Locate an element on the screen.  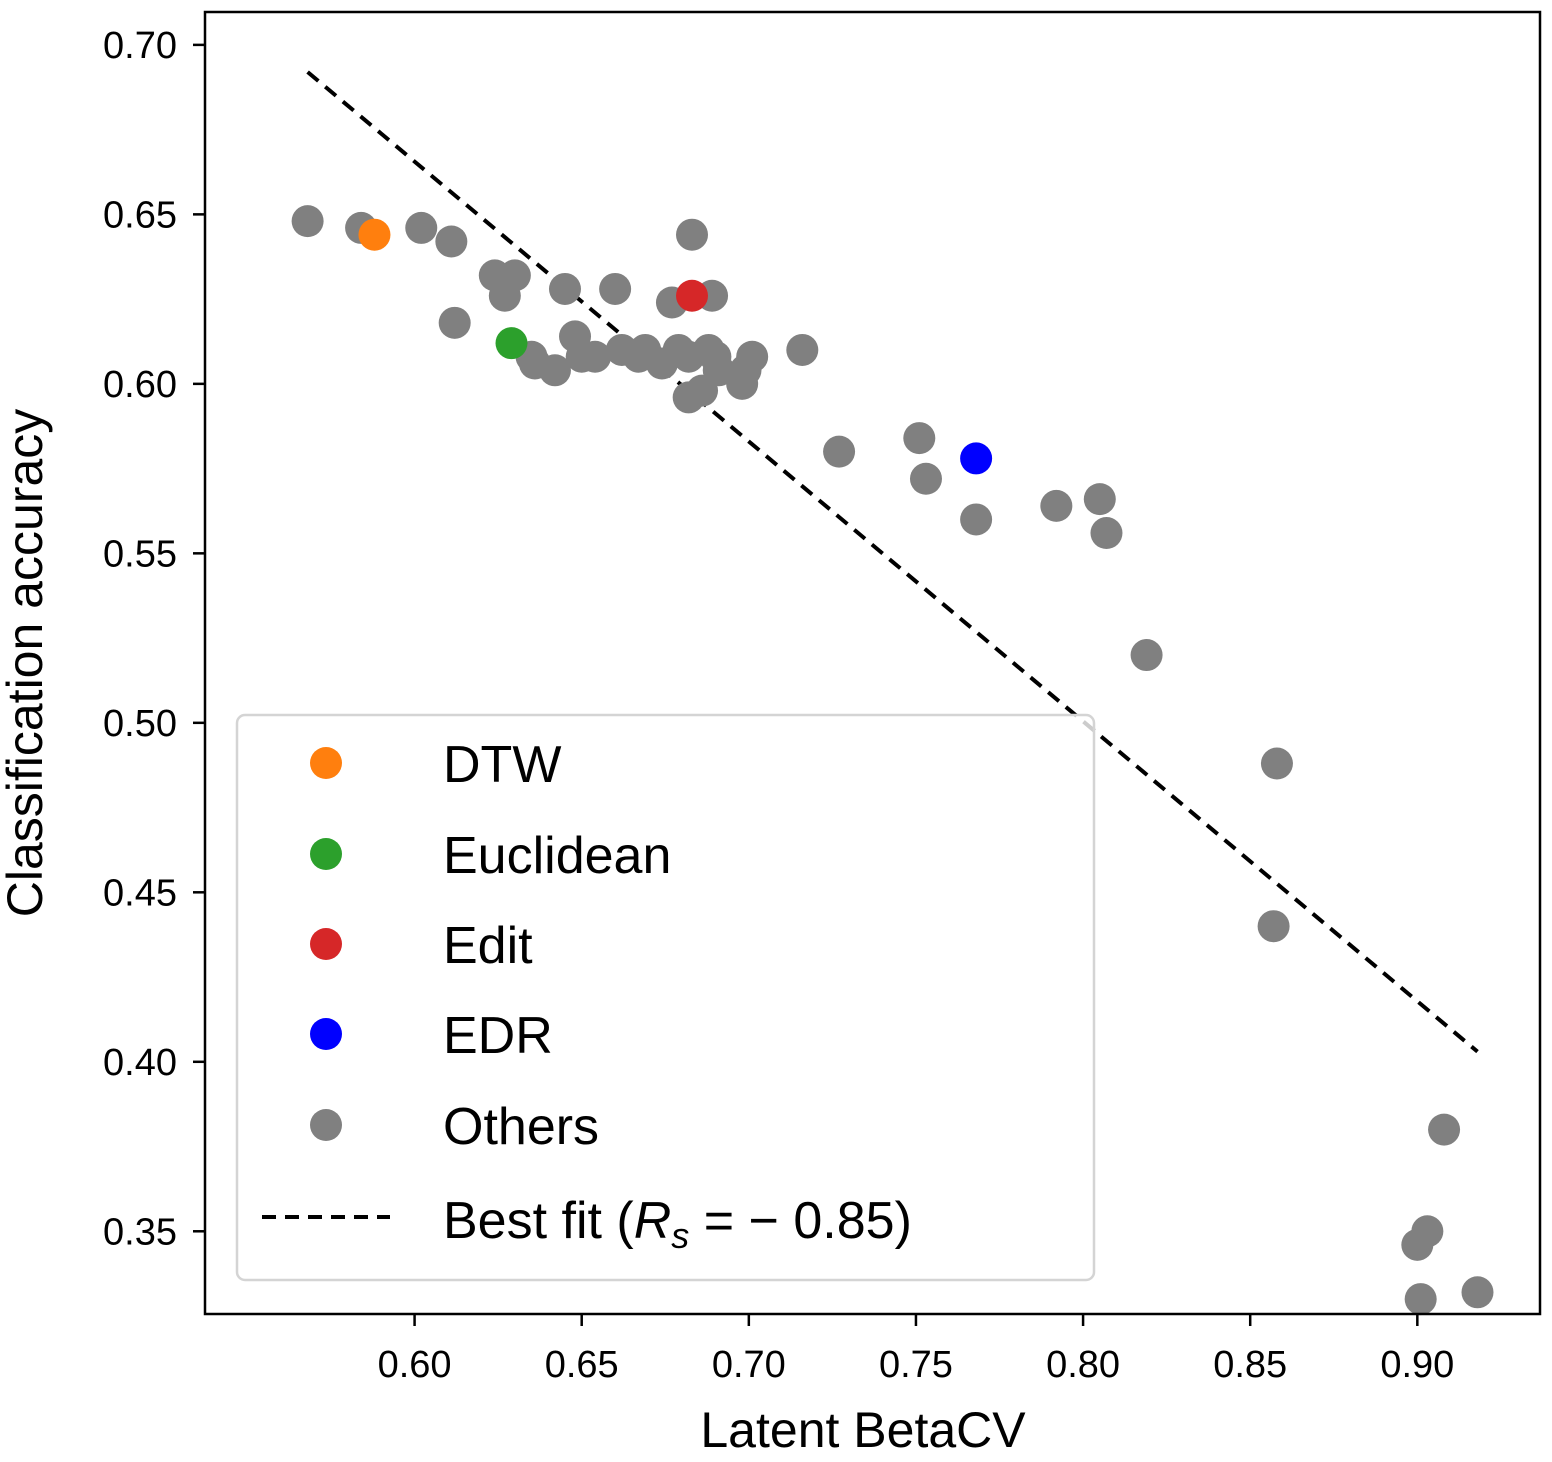
x-axis-label: Latent BetaCV is located at coordinates (863, 1430).